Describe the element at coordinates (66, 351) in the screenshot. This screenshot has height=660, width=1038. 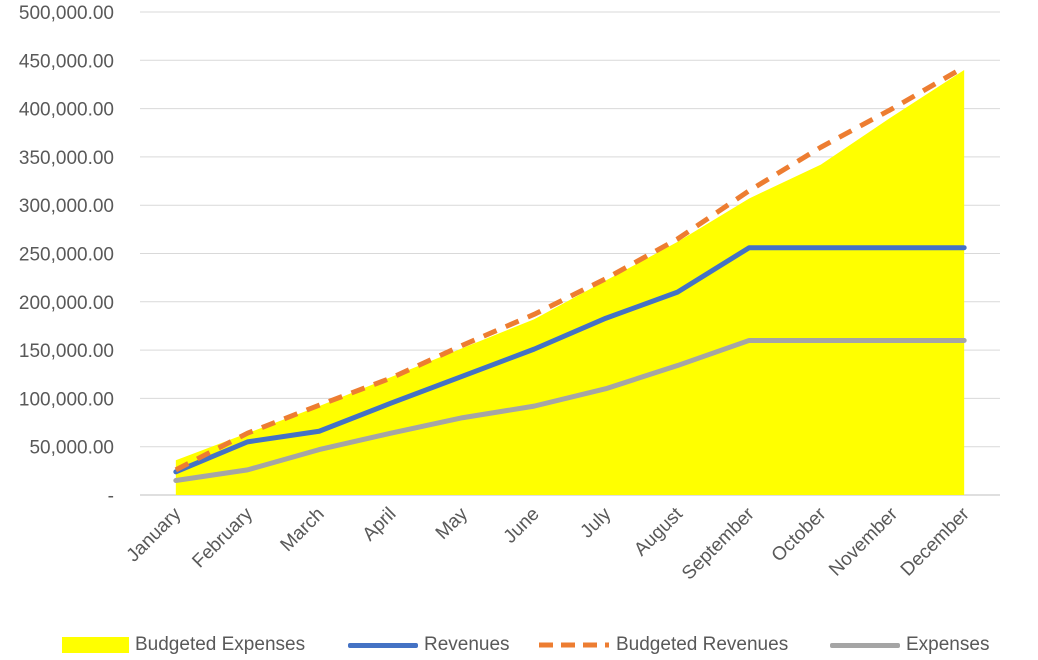
I see `y-tick-label: 150,000.00` at that location.